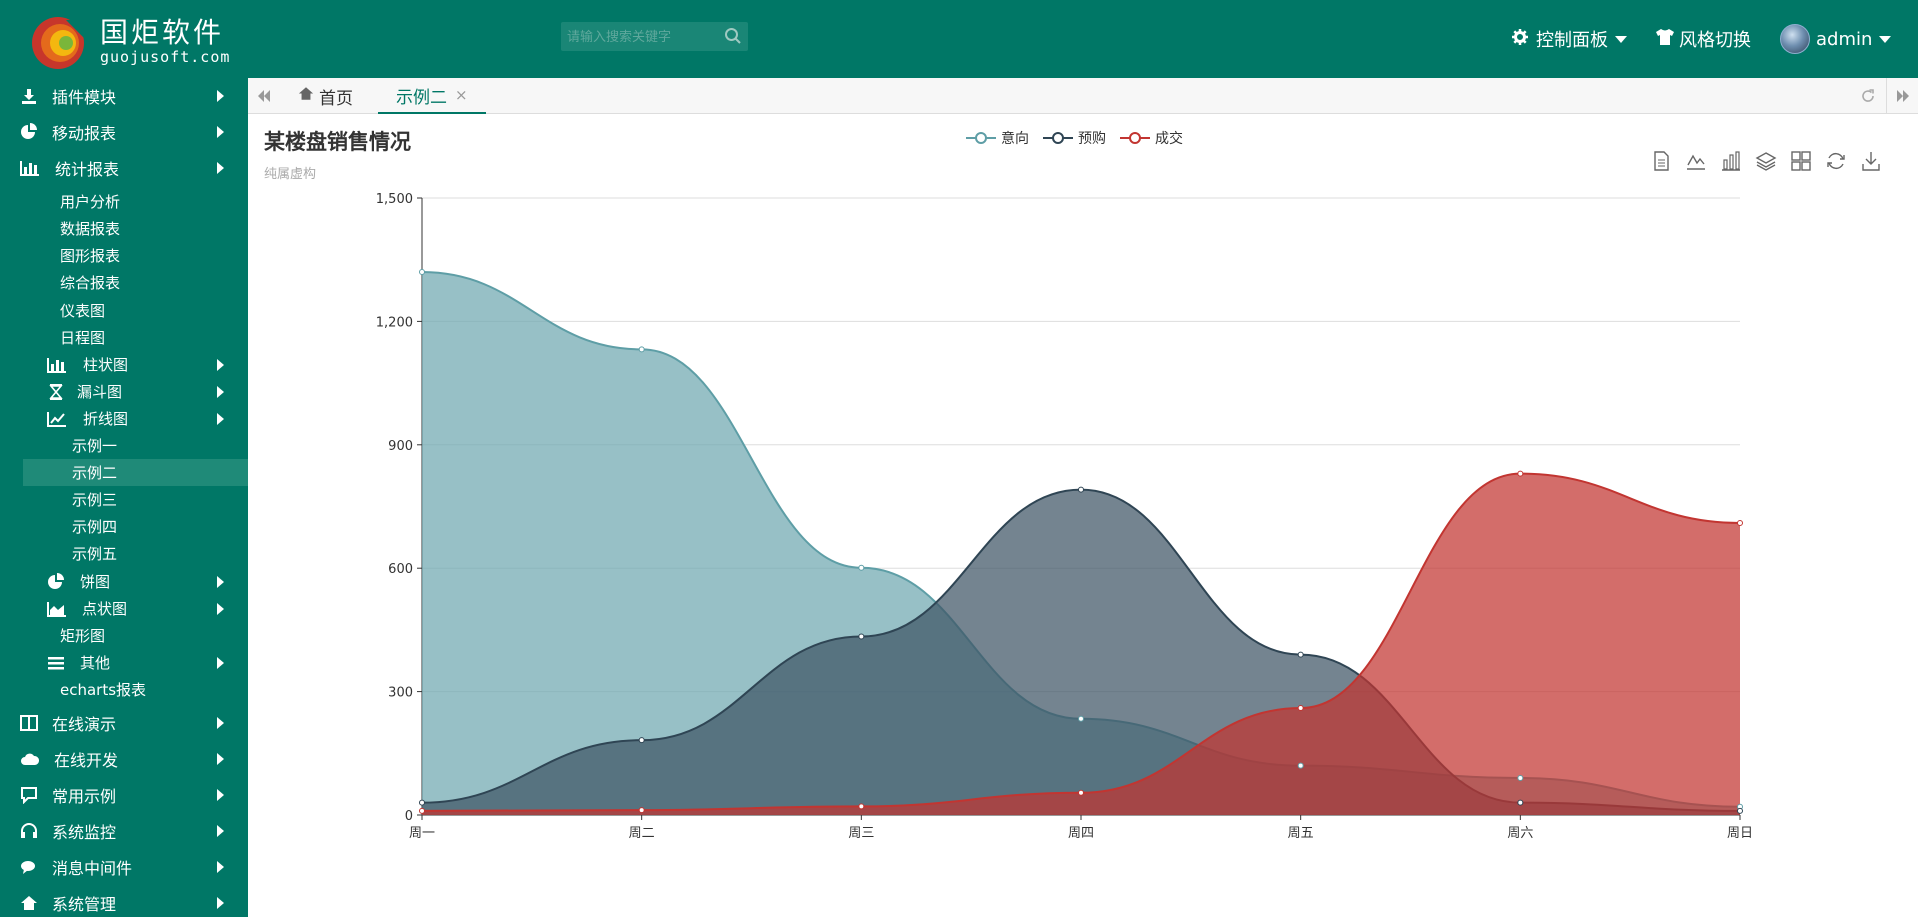 The height and width of the screenshot is (917, 1918). I want to click on y-tick-label: 1,200, so click(394, 322).